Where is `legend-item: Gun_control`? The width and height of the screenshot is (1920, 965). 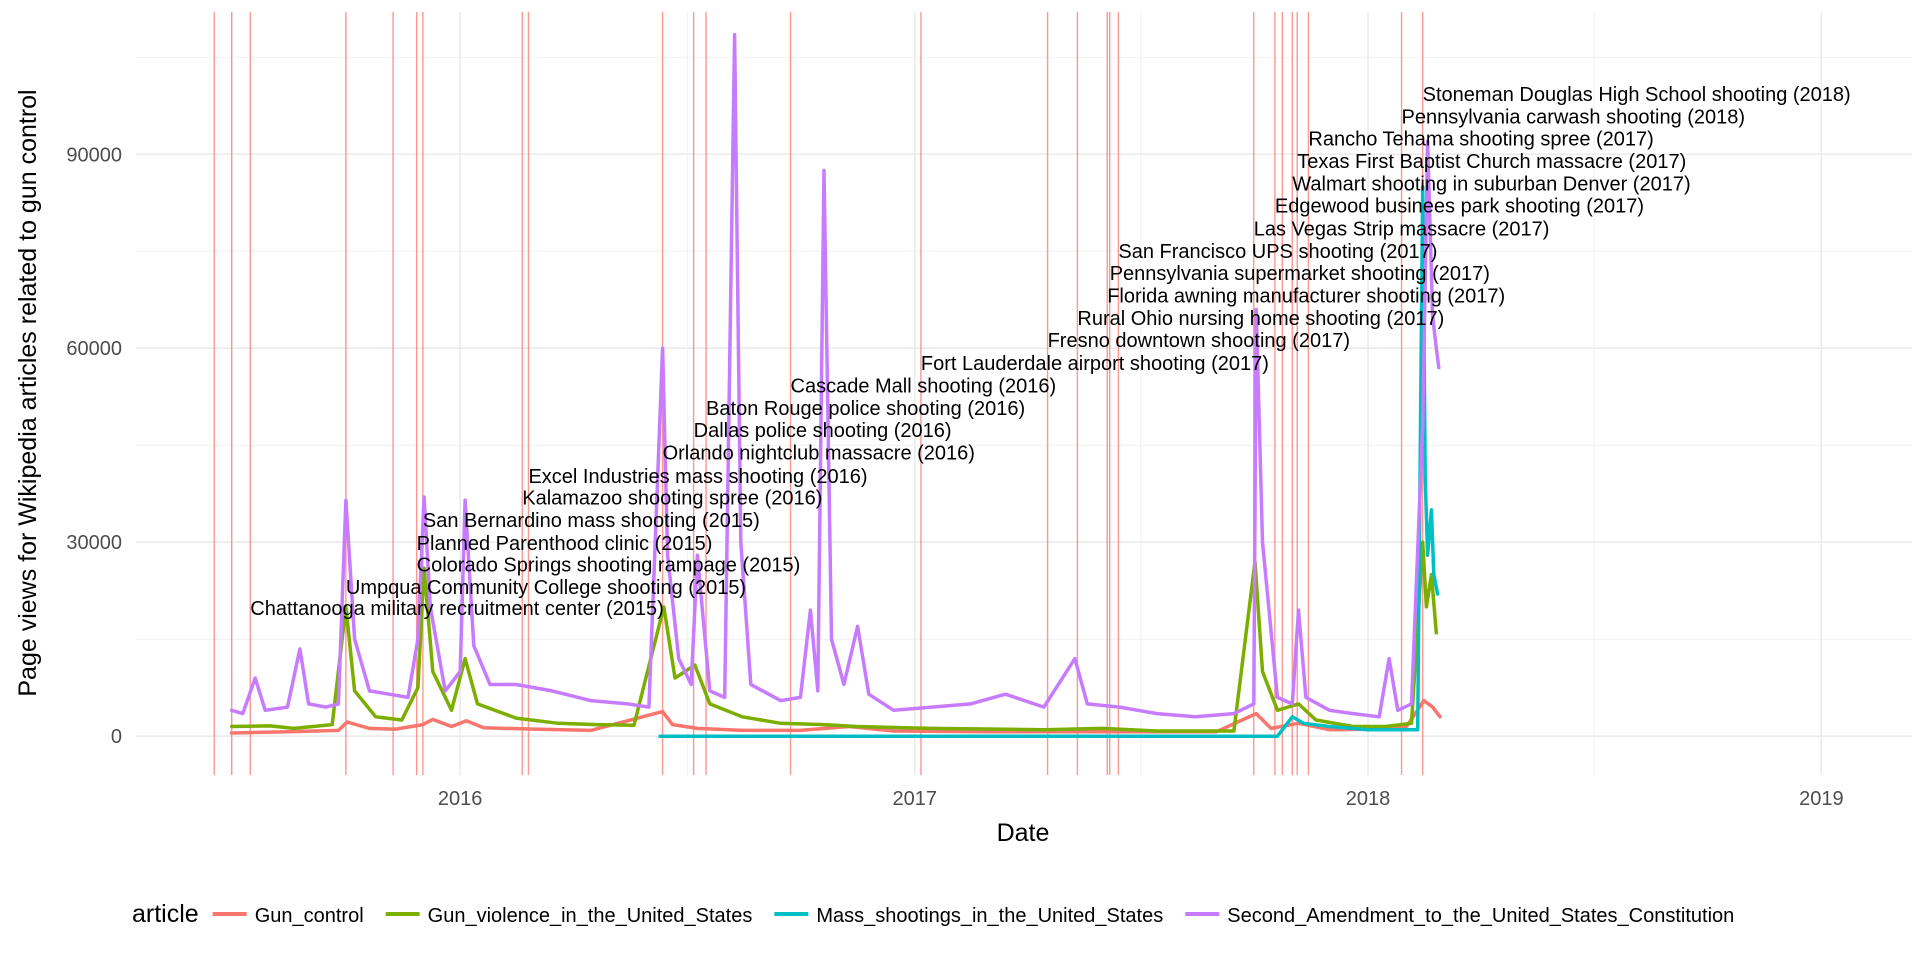
legend-item: Gun_control is located at coordinates (288, 916).